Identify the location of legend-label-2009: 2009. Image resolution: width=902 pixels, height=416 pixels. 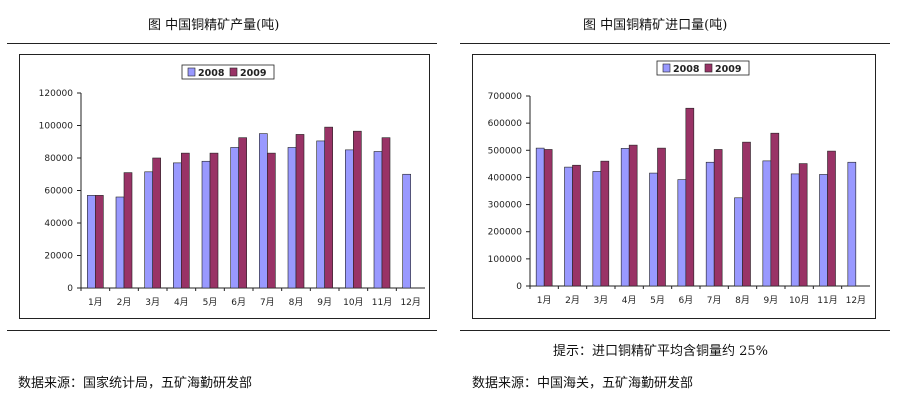
(728, 69).